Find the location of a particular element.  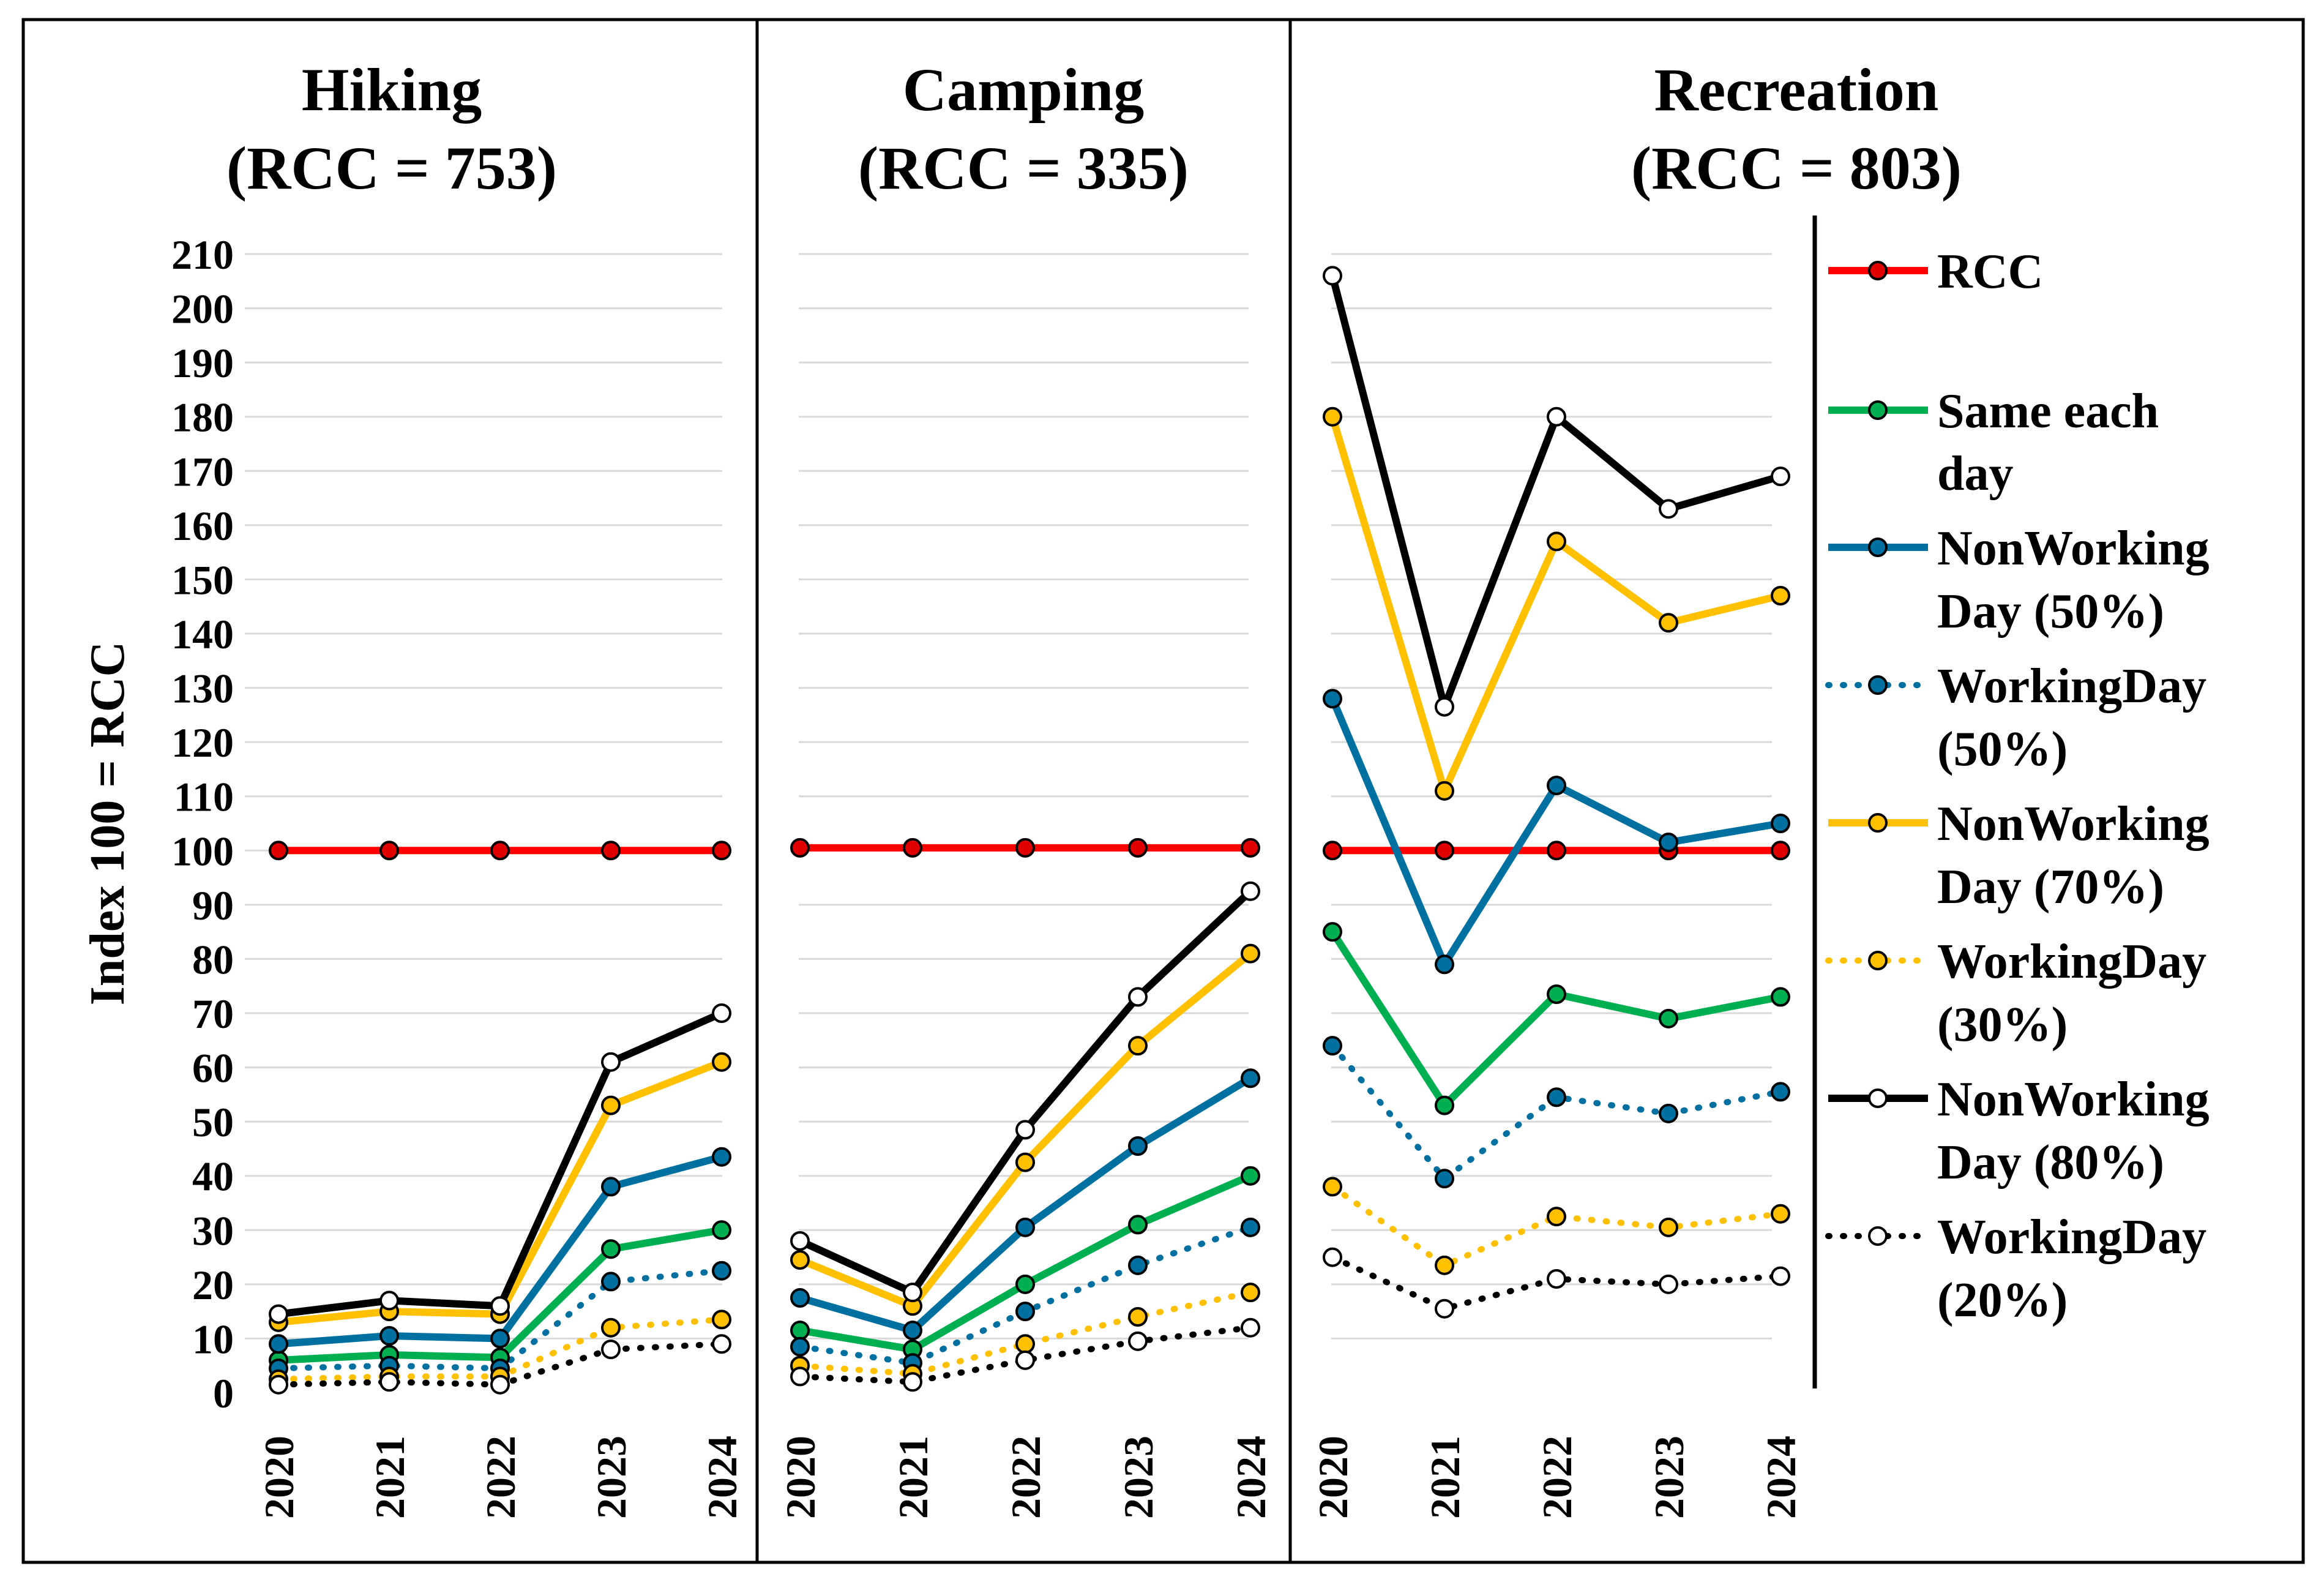

y-tick-label: 30 is located at coordinates (213, 1230).